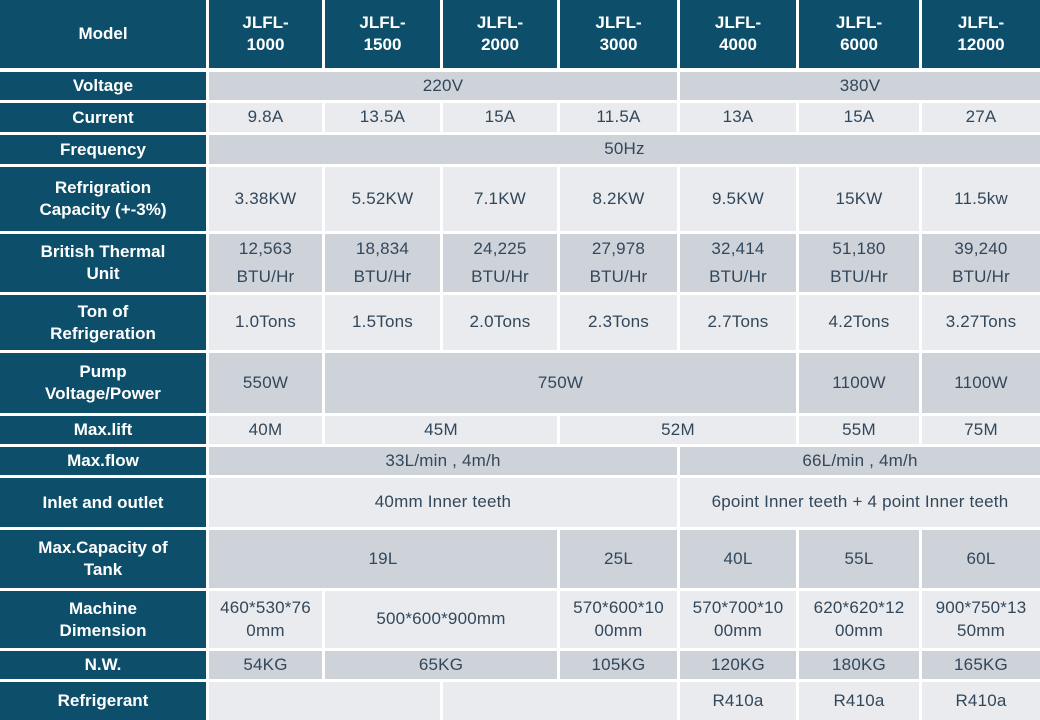 The width and height of the screenshot is (1040, 720). I want to click on value-cell: 1.0Tons, so click(267, 324).